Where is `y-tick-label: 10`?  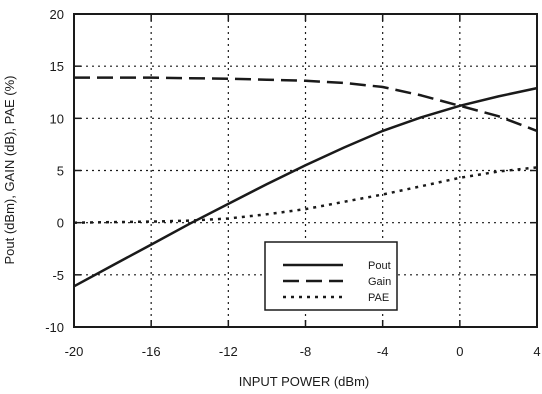
y-tick-label: 10 is located at coordinates (57, 118).